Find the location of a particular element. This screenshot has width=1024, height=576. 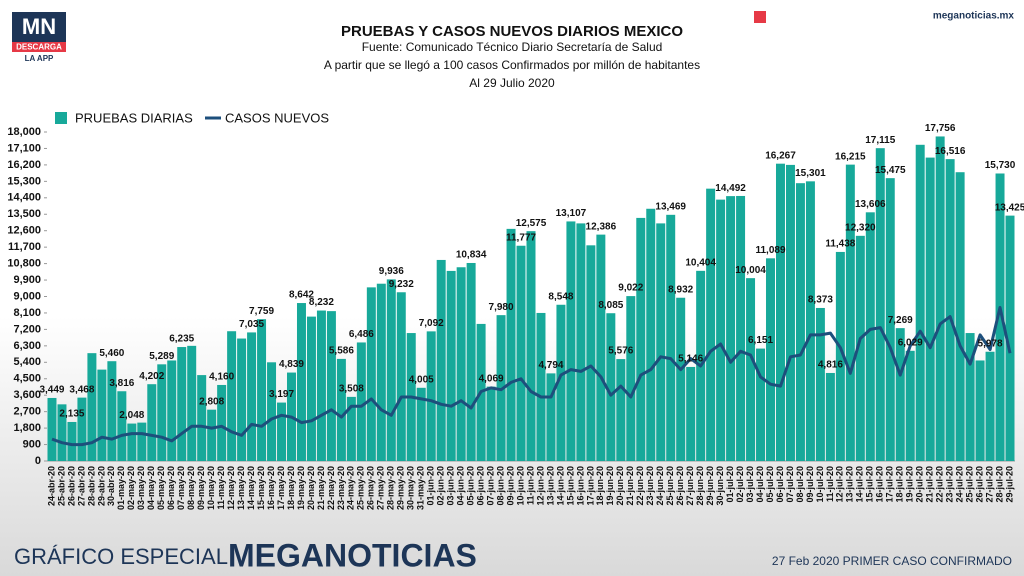

x-tick-label: 11-jun-20 is located at coordinates (530, 485).